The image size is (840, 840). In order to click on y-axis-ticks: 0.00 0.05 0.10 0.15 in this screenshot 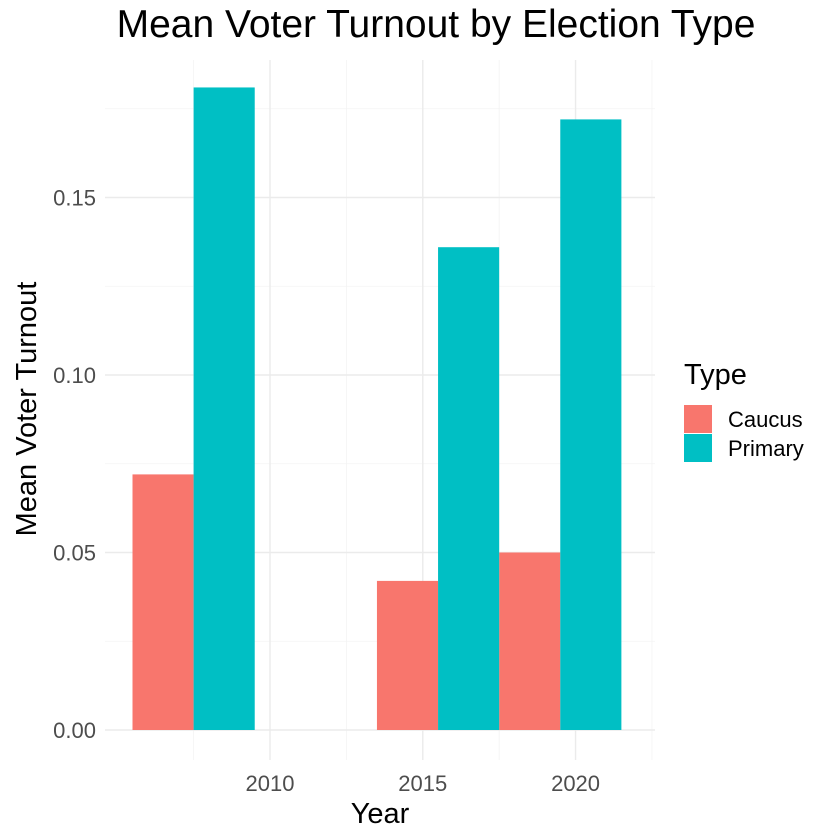, I will do `click(74, 465)`.